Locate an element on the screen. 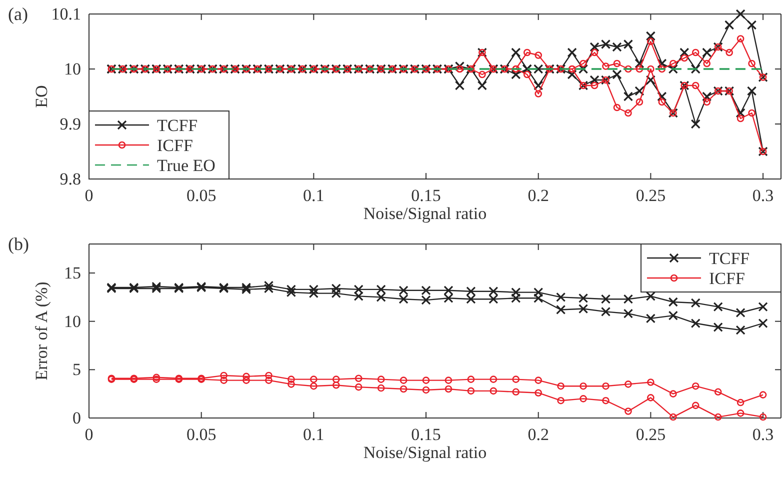 The image size is (784, 477). y-tick-label: 9.8 is located at coordinates (70, 178).